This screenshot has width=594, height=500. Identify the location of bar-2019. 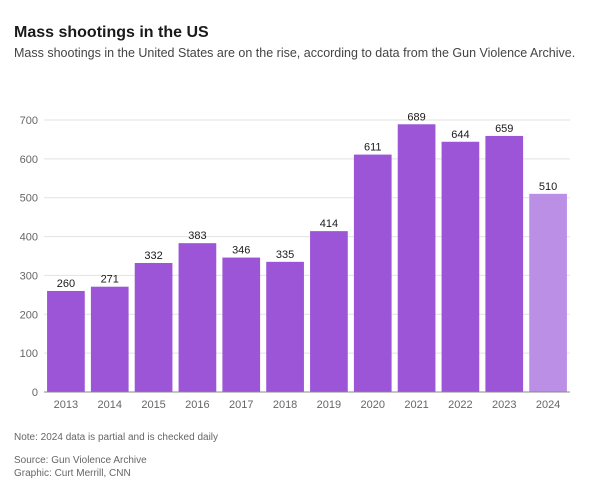
(329, 311).